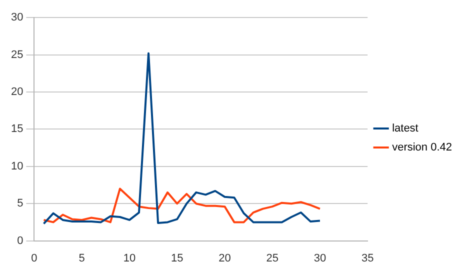  I want to click on legend-label: version 0.42, so click(422, 148).